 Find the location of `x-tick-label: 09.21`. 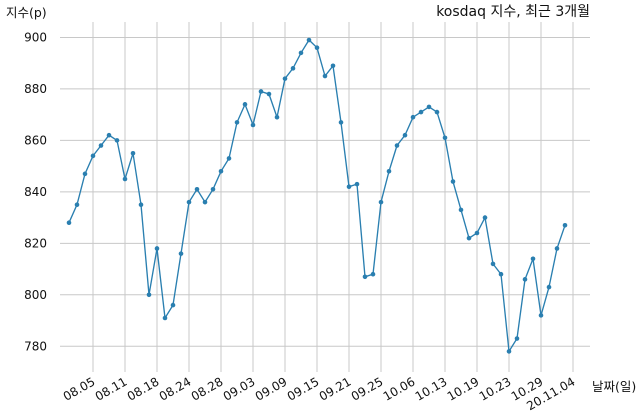

x-tick-label: 09.21 is located at coordinates (335, 388).